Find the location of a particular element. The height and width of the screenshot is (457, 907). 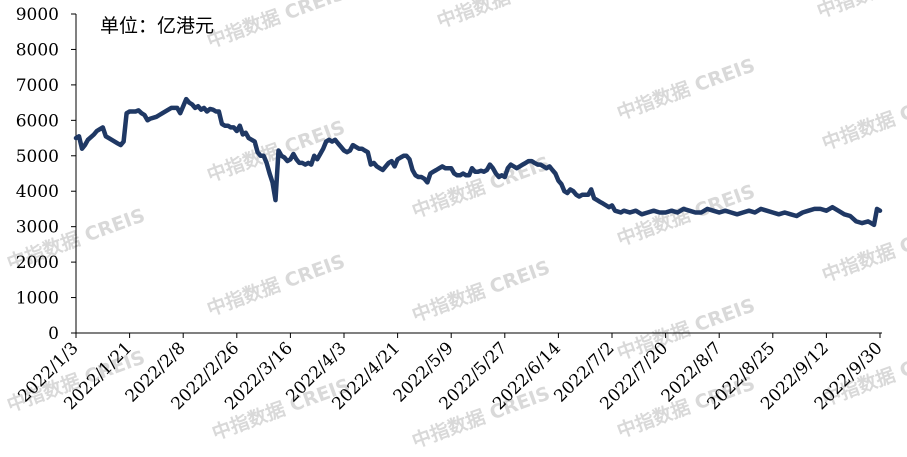

y-tick-label: 5000 is located at coordinates (37, 157).